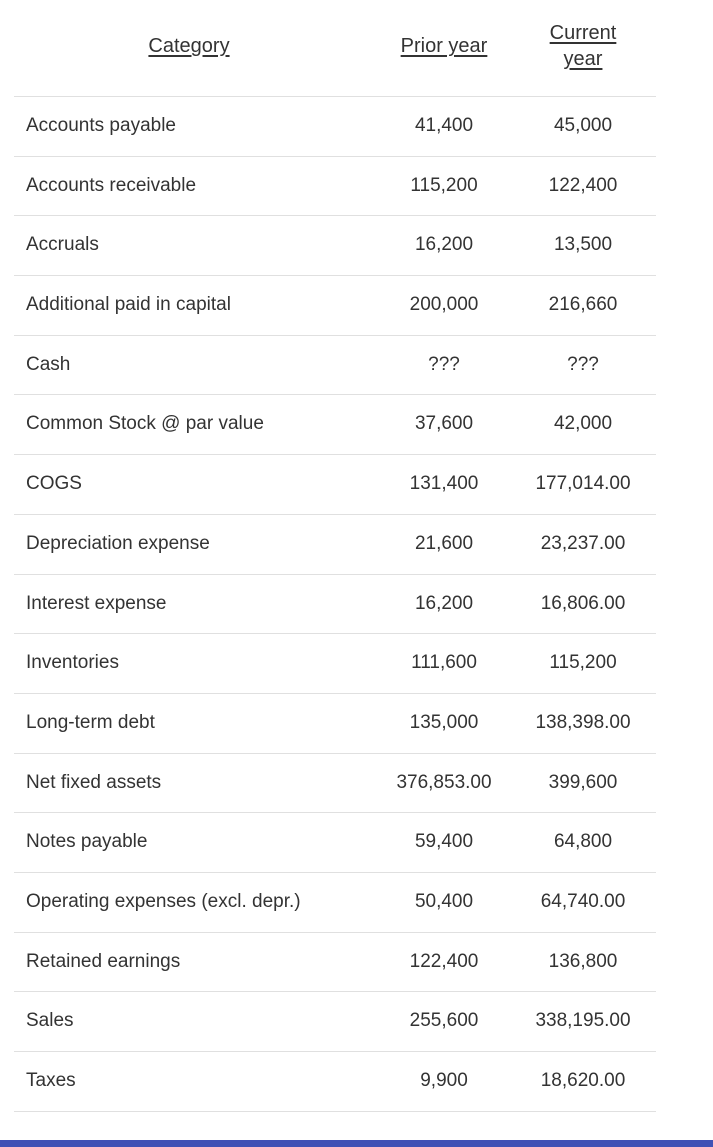  What do you see at coordinates (444, 126) in the screenshot?
I see `prior-year-cell: 41,400` at bounding box center [444, 126].